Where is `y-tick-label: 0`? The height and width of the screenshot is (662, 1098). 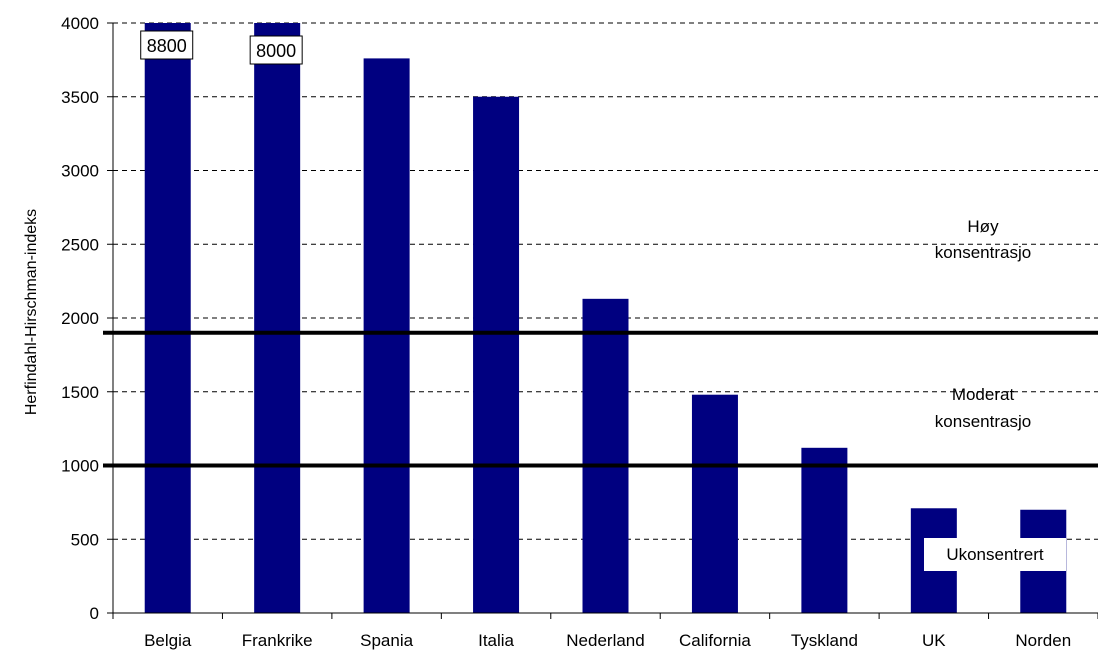
y-tick-label: 0 is located at coordinates (94, 613).